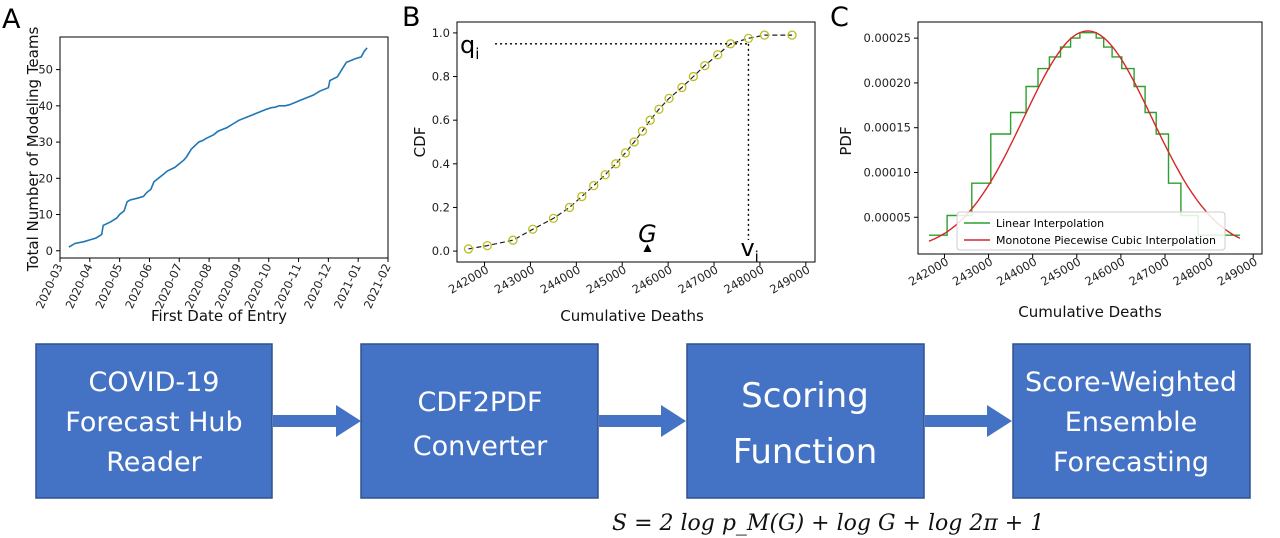  What do you see at coordinates (805, 421) in the screenshot?
I see `box-scoring-function` at bounding box center [805, 421].